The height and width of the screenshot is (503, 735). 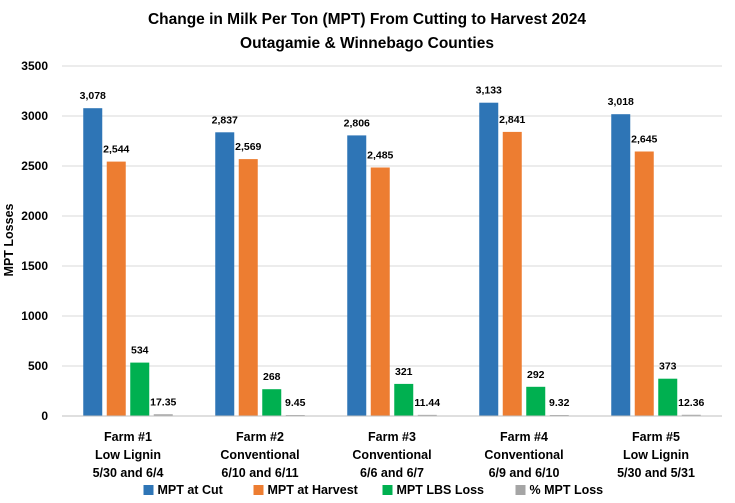 What do you see at coordinates (392, 473) in the screenshot?
I see `category-label: 6/6 and 6/7` at bounding box center [392, 473].